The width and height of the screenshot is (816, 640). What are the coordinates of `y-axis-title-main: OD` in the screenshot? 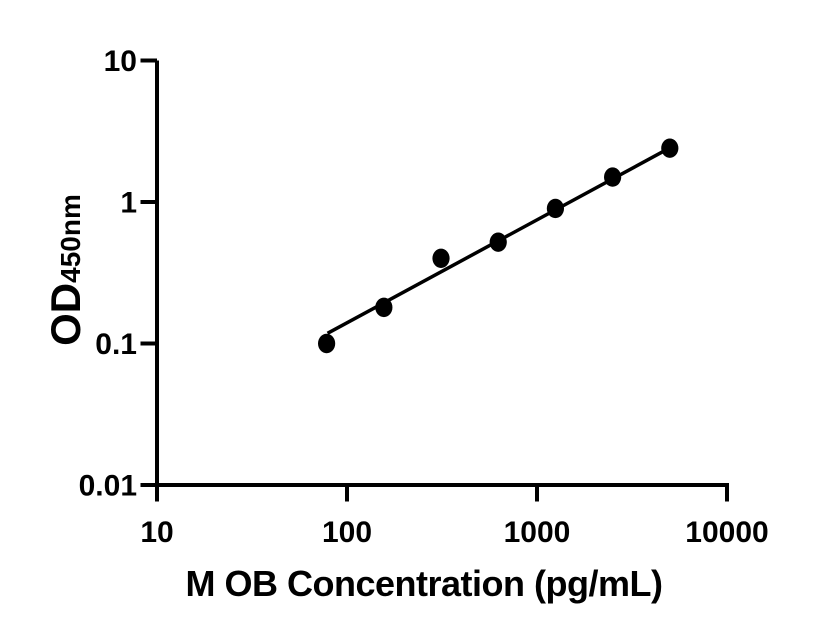 It's located at (65, 314).